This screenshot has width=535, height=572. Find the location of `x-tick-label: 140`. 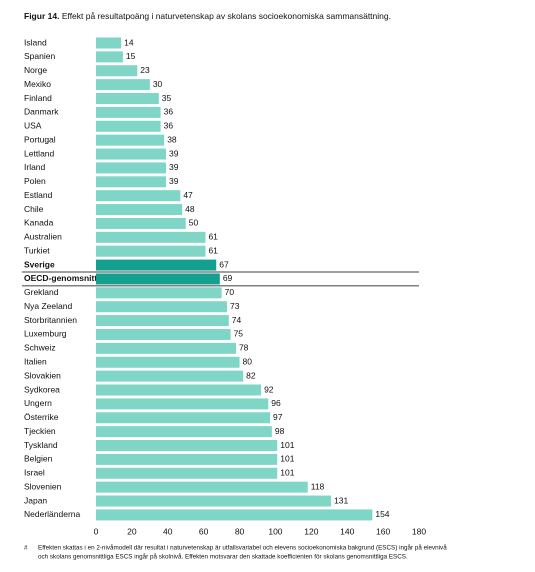

x-tick-label: 140 is located at coordinates (347, 531).